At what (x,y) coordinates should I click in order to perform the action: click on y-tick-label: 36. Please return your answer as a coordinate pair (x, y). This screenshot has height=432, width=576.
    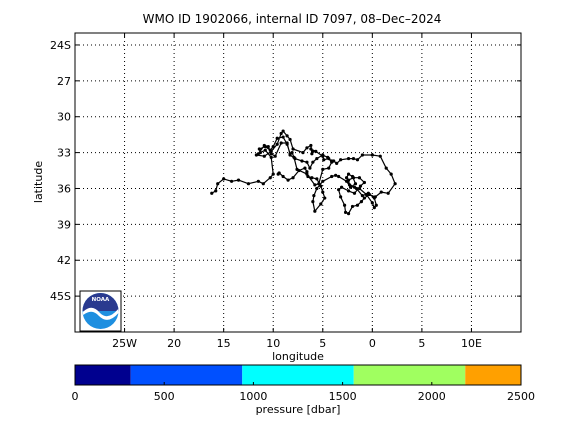
    Looking at the image, I should click on (64, 188).